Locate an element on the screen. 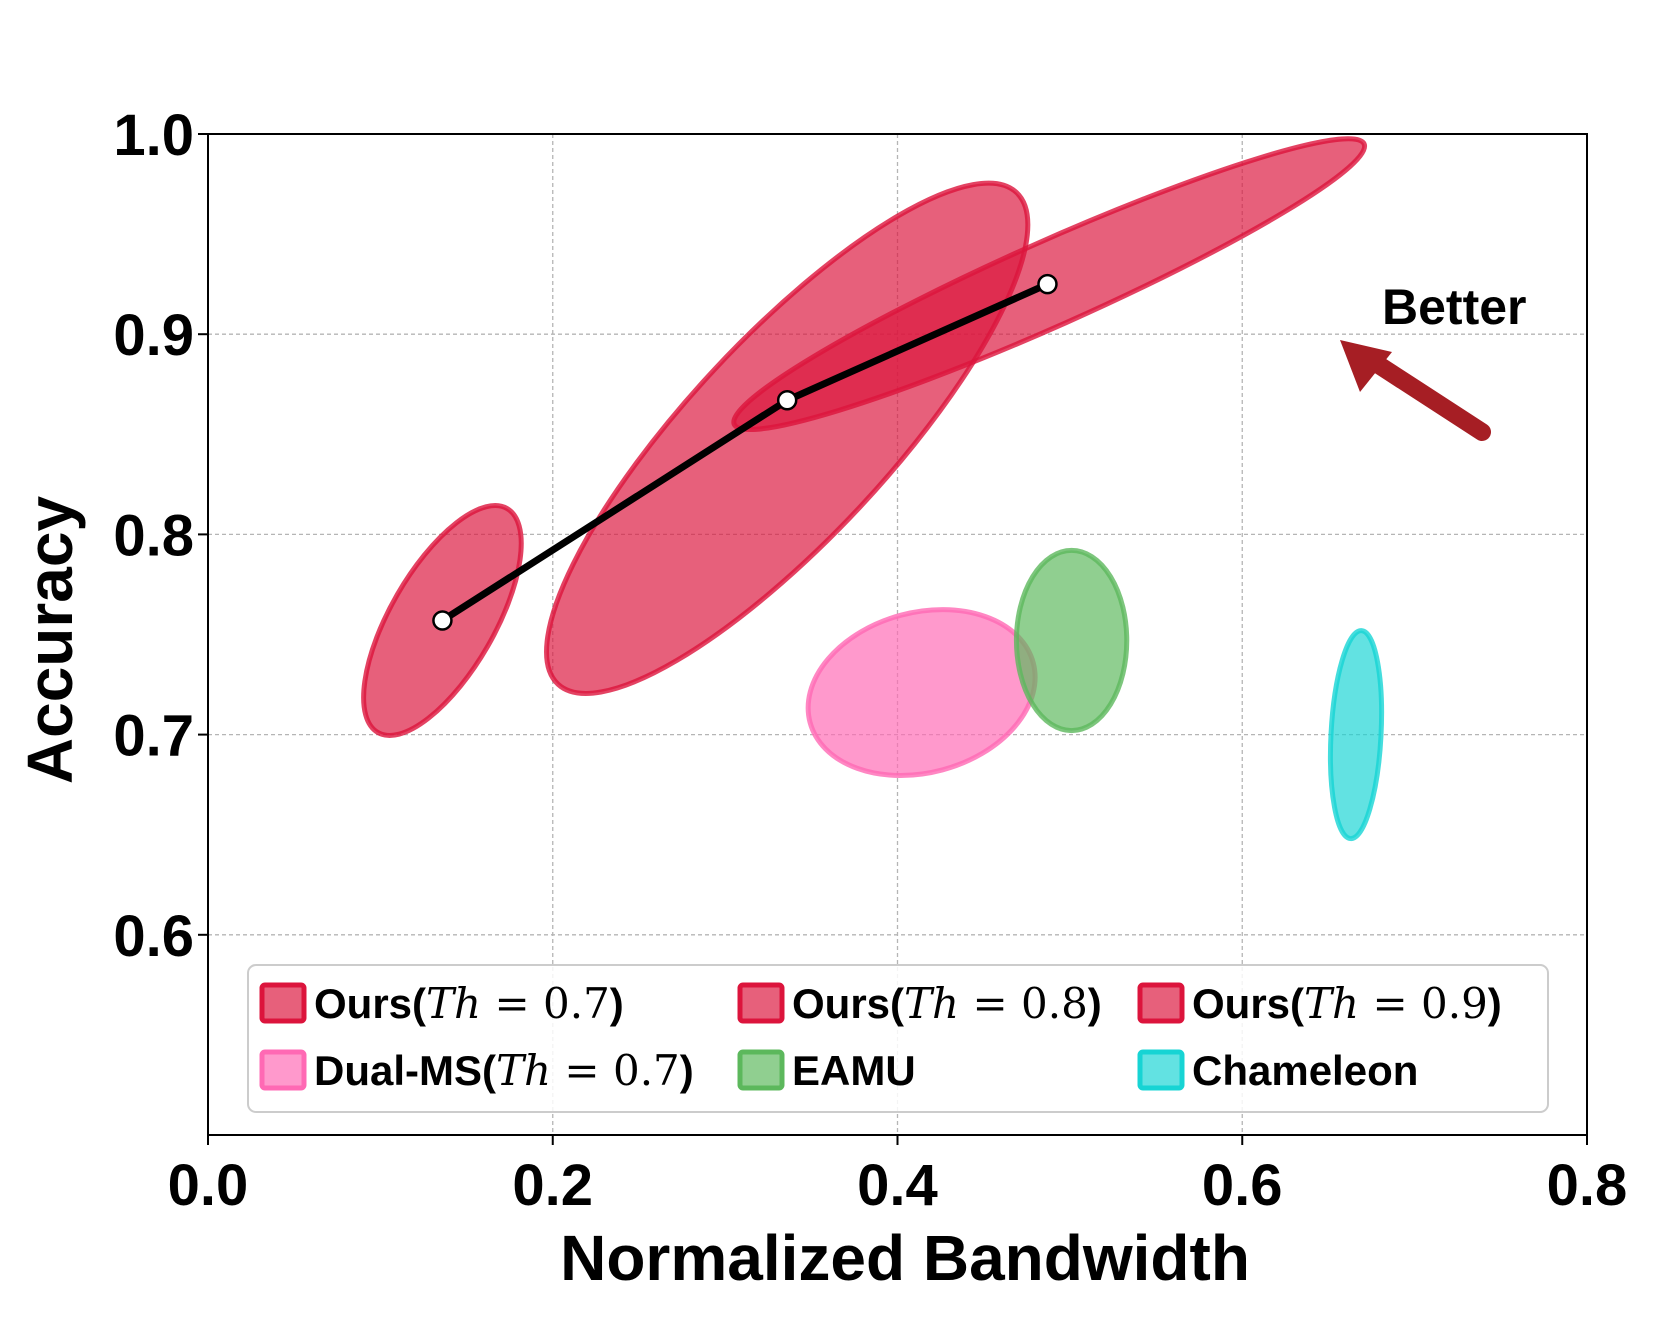 This screenshot has width=1661, height=1329. y-tick-label: 1.0 is located at coordinates (153, 135).